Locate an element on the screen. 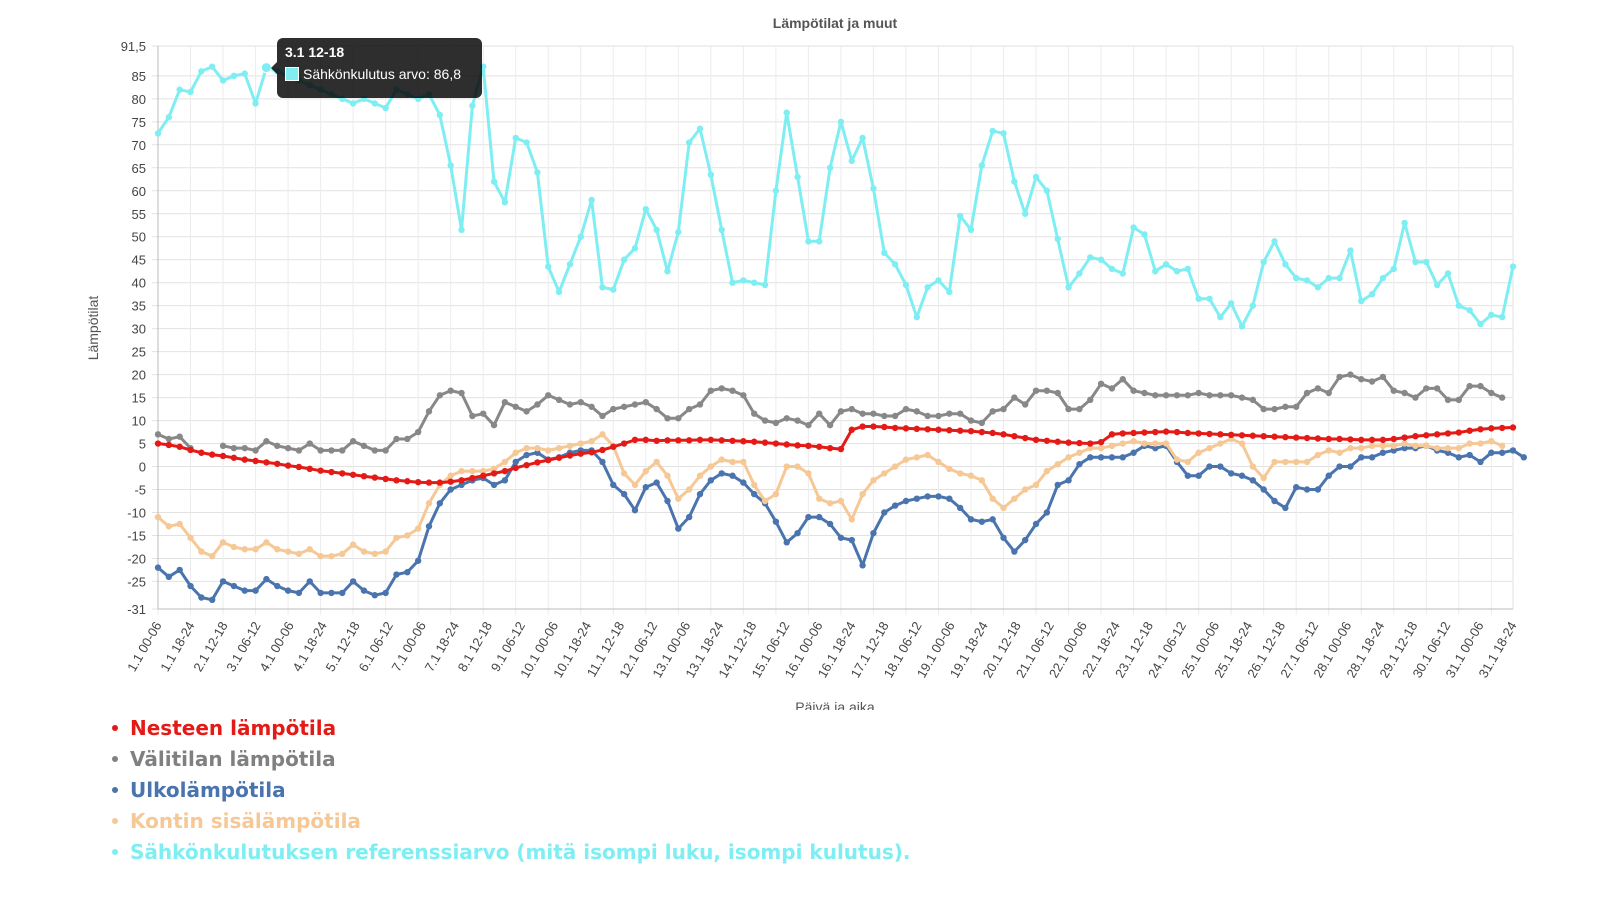 The width and height of the screenshot is (1600, 900). legend-item-kontin: Kontin sisälämpötila is located at coordinates (511, 820).